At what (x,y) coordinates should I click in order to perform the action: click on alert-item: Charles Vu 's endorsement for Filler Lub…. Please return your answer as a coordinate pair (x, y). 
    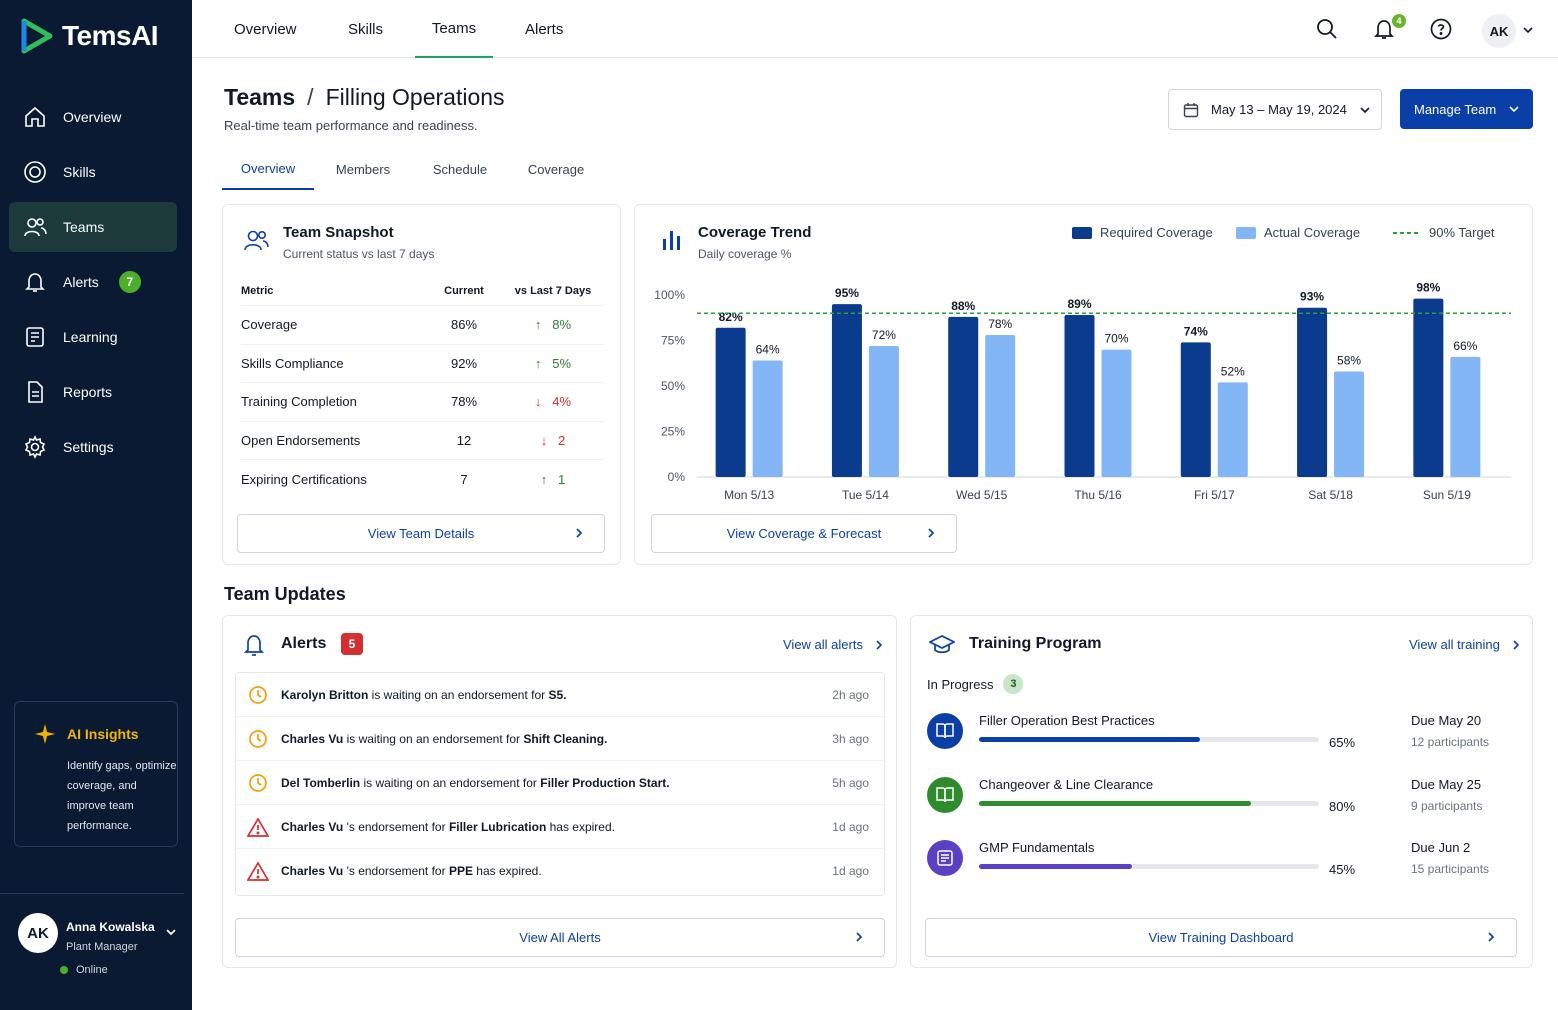
    Looking at the image, I should click on (560, 827).